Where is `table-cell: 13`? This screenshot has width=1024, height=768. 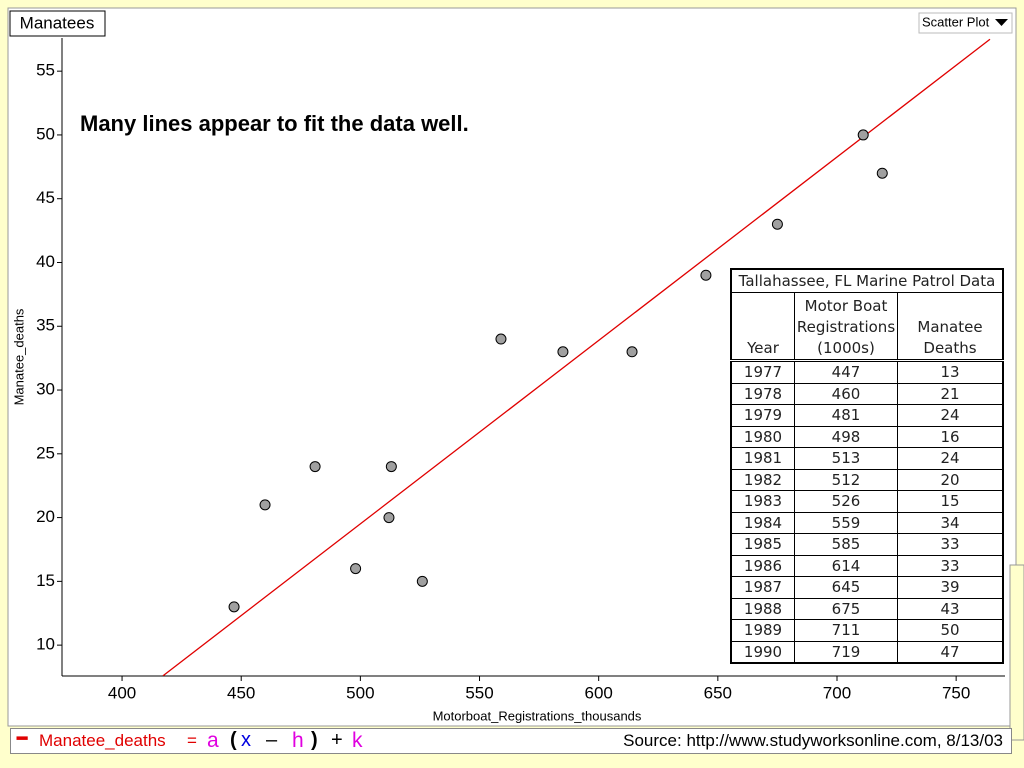
table-cell: 13 is located at coordinates (950, 372).